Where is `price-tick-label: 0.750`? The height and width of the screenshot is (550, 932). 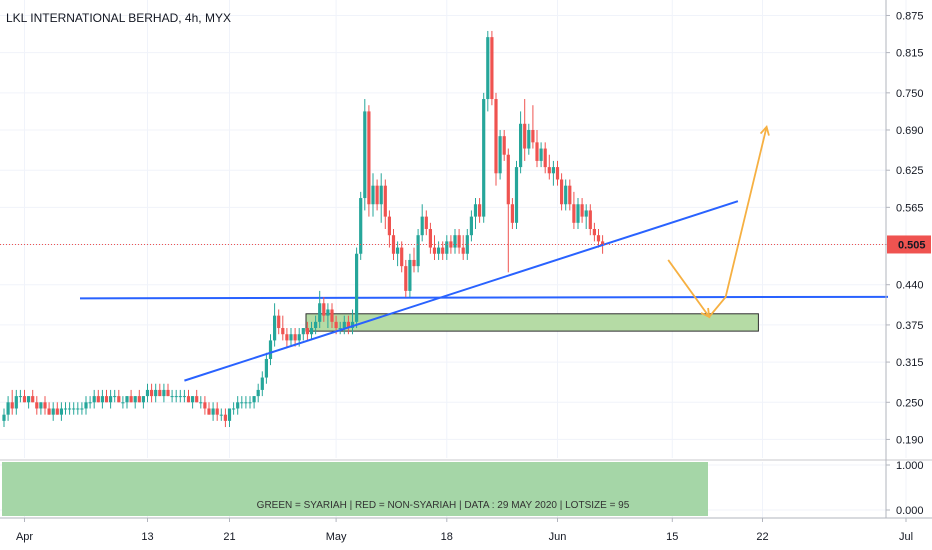
price-tick-label: 0.750 is located at coordinates (910, 94).